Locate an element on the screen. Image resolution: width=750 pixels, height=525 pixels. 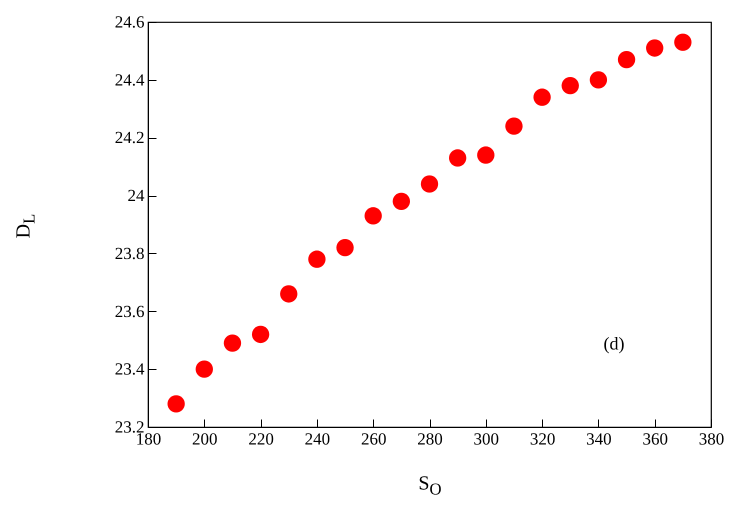
x-tick-label: 240 is located at coordinates (317, 439).